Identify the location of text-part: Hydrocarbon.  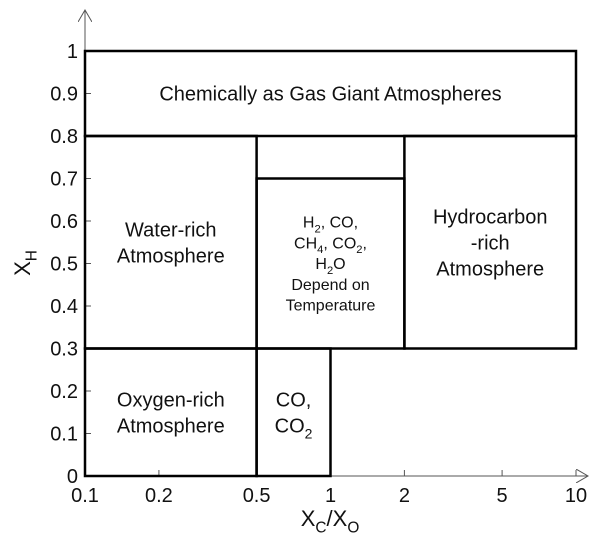
(490, 217).